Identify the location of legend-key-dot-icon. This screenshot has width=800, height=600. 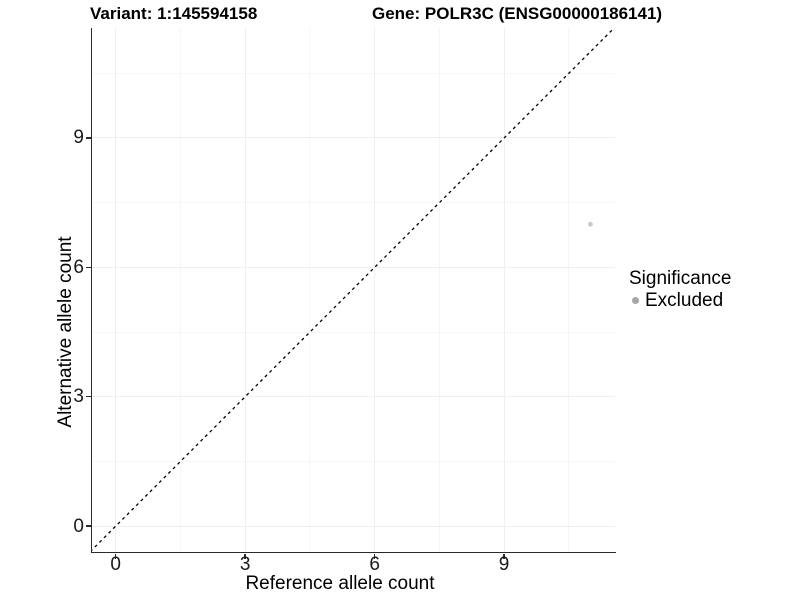
(635, 300).